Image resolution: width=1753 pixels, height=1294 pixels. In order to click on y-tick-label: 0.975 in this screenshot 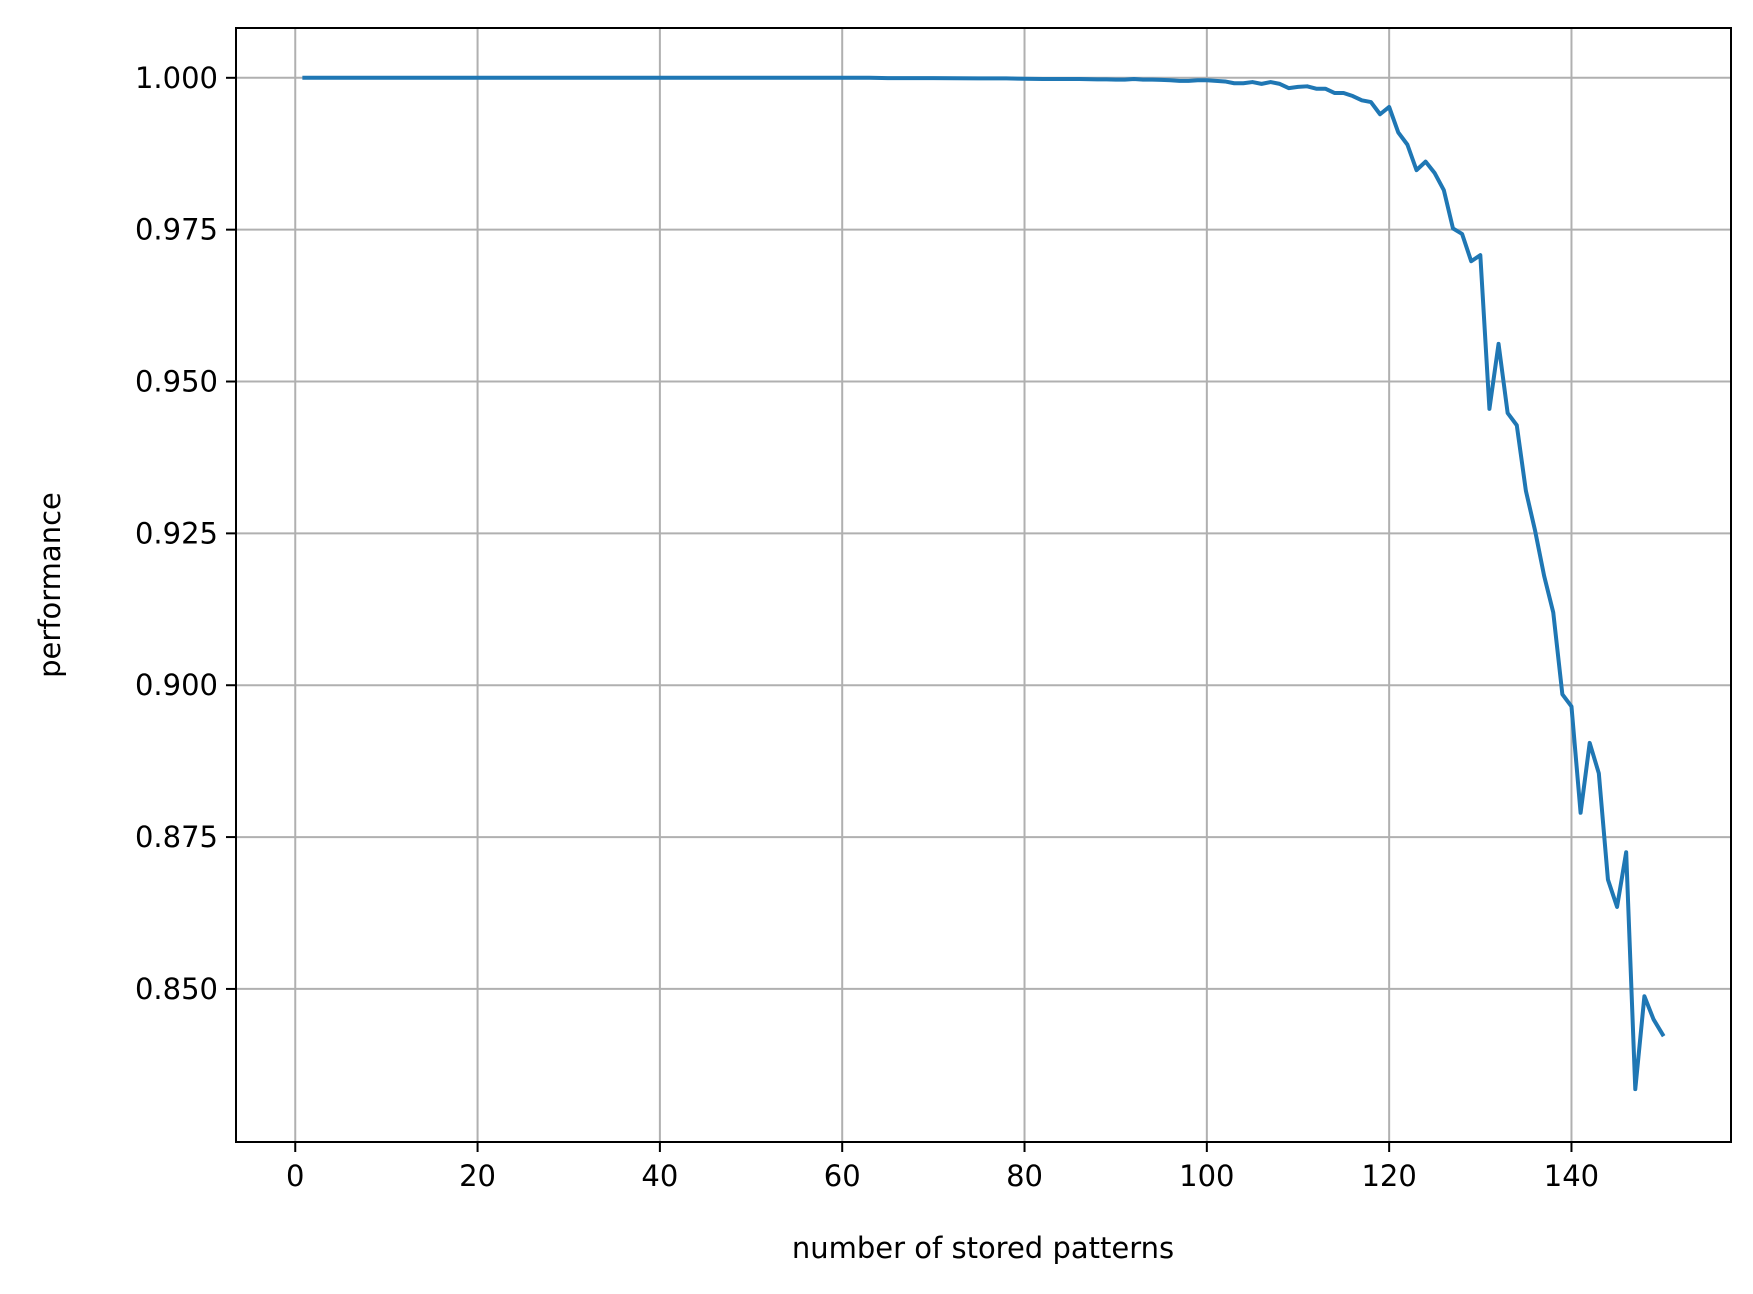, I will do `click(176, 230)`.